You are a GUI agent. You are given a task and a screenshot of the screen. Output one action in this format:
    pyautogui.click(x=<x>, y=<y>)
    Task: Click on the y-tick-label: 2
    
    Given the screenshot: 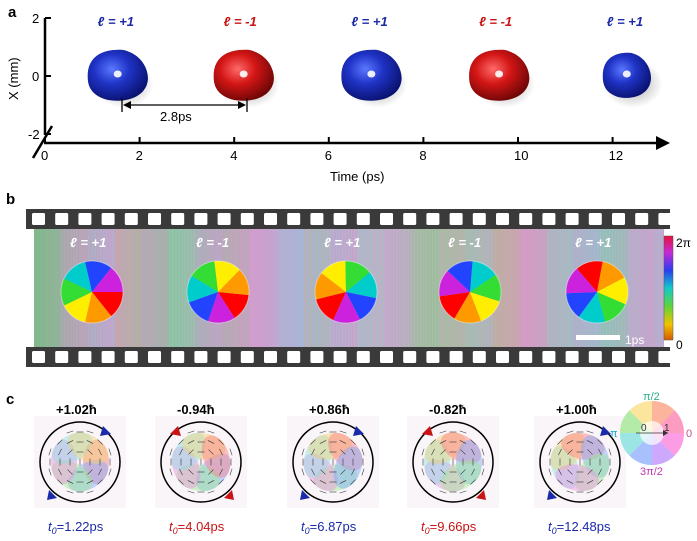 What is the action you would take?
    pyautogui.click(x=35, y=18)
    